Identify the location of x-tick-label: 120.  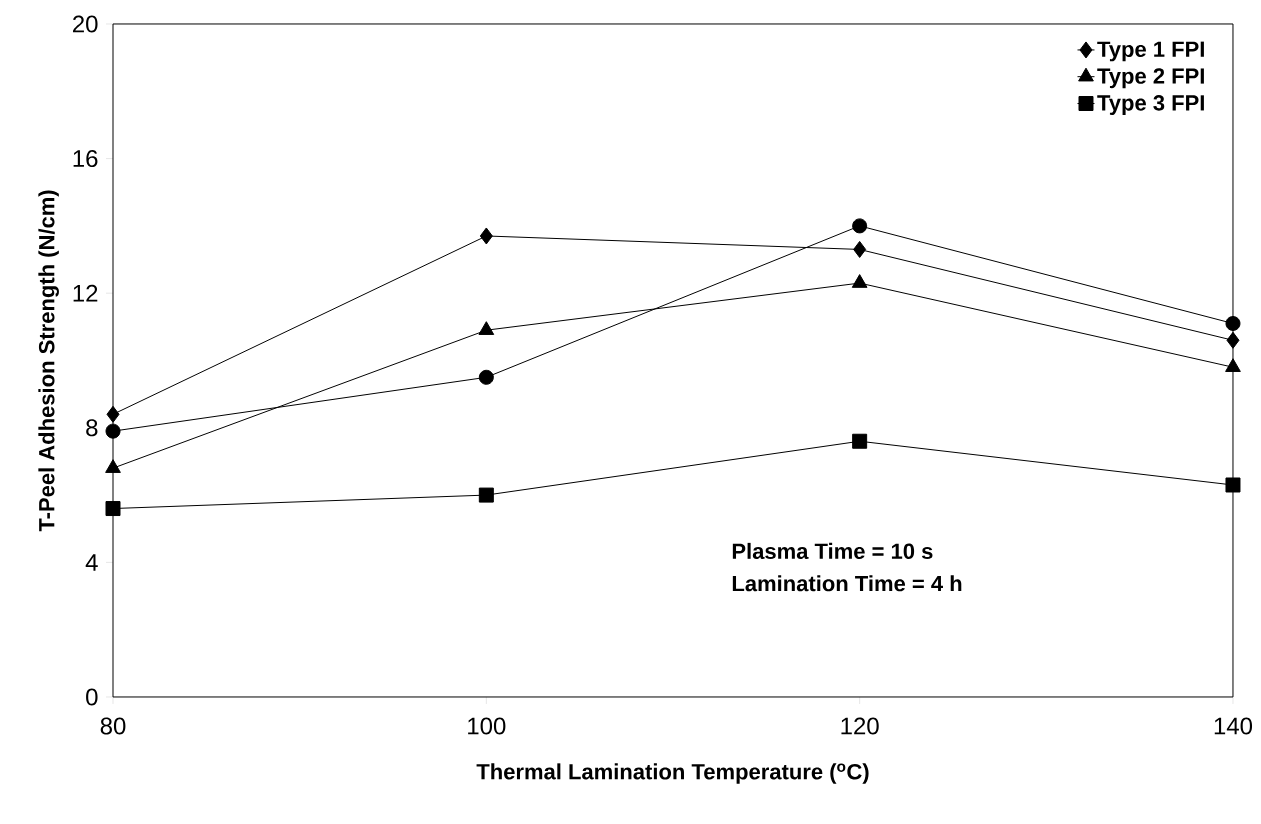
(860, 726).